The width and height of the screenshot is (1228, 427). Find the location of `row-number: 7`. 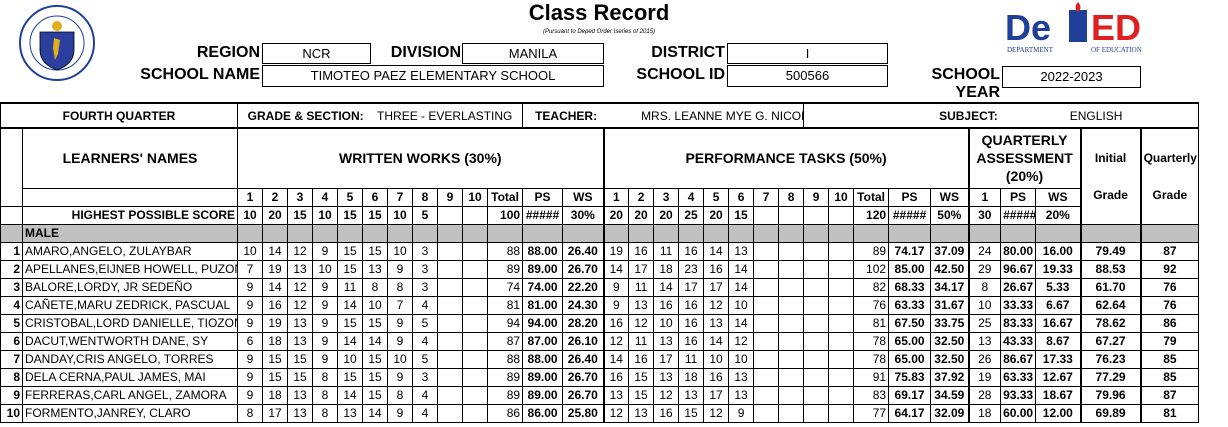

row-number: 7 is located at coordinates (11, 359).